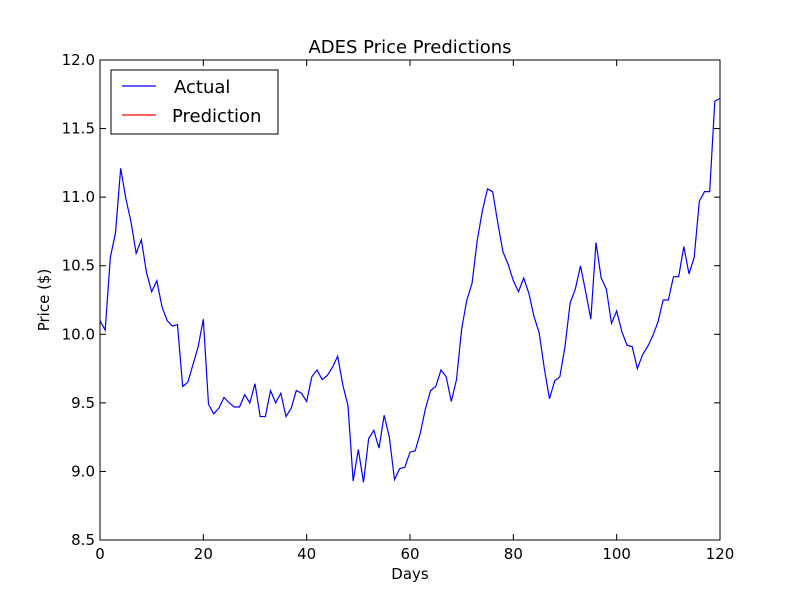 Image resolution: width=800 pixels, height=600 pixels. What do you see at coordinates (216, 116) in the screenshot?
I see `legend-label-prediction: Prediction` at bounding box center [216, 116].